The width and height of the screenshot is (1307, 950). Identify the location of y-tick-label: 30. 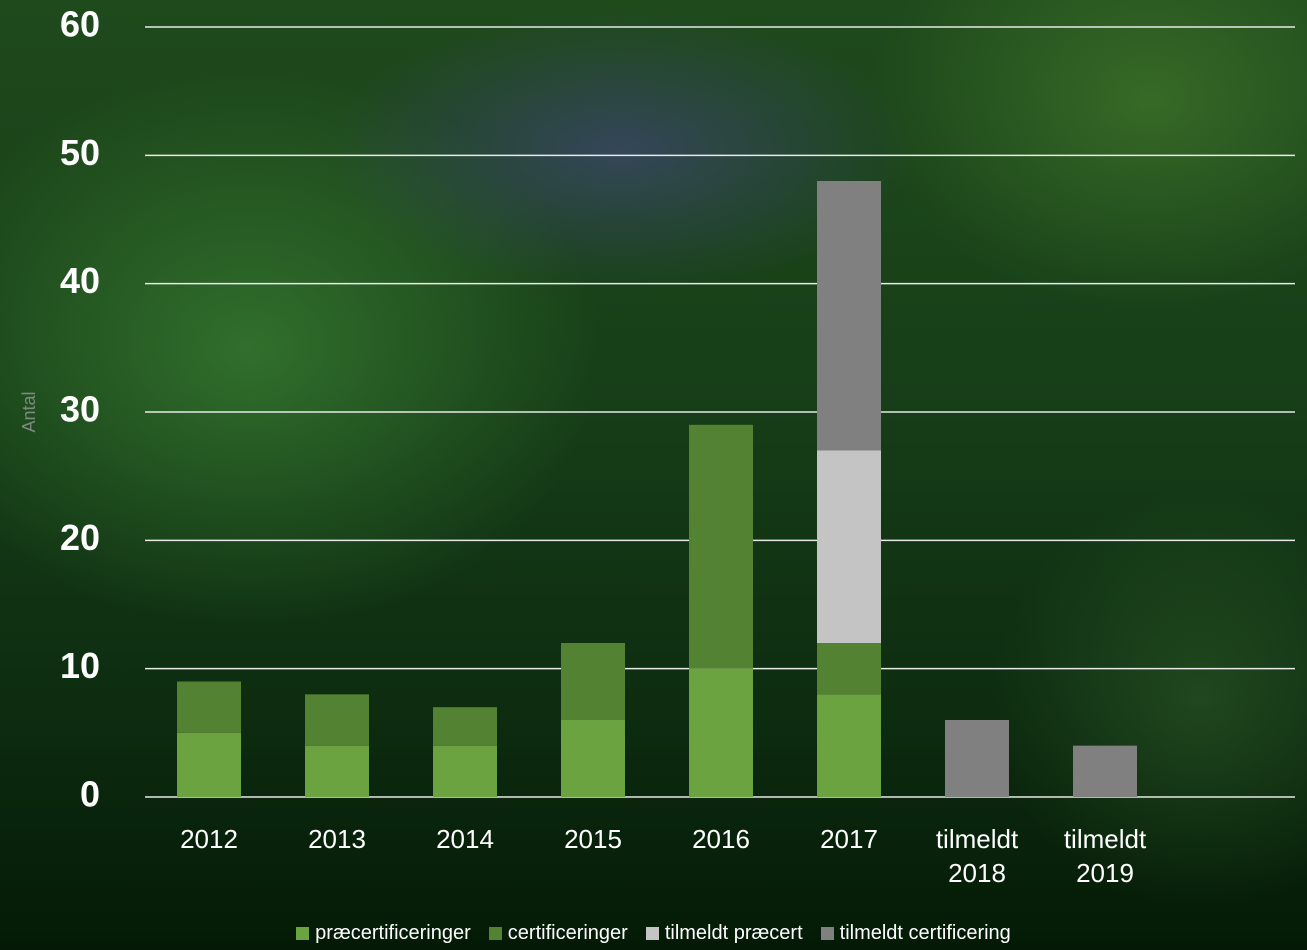
(80, 409).